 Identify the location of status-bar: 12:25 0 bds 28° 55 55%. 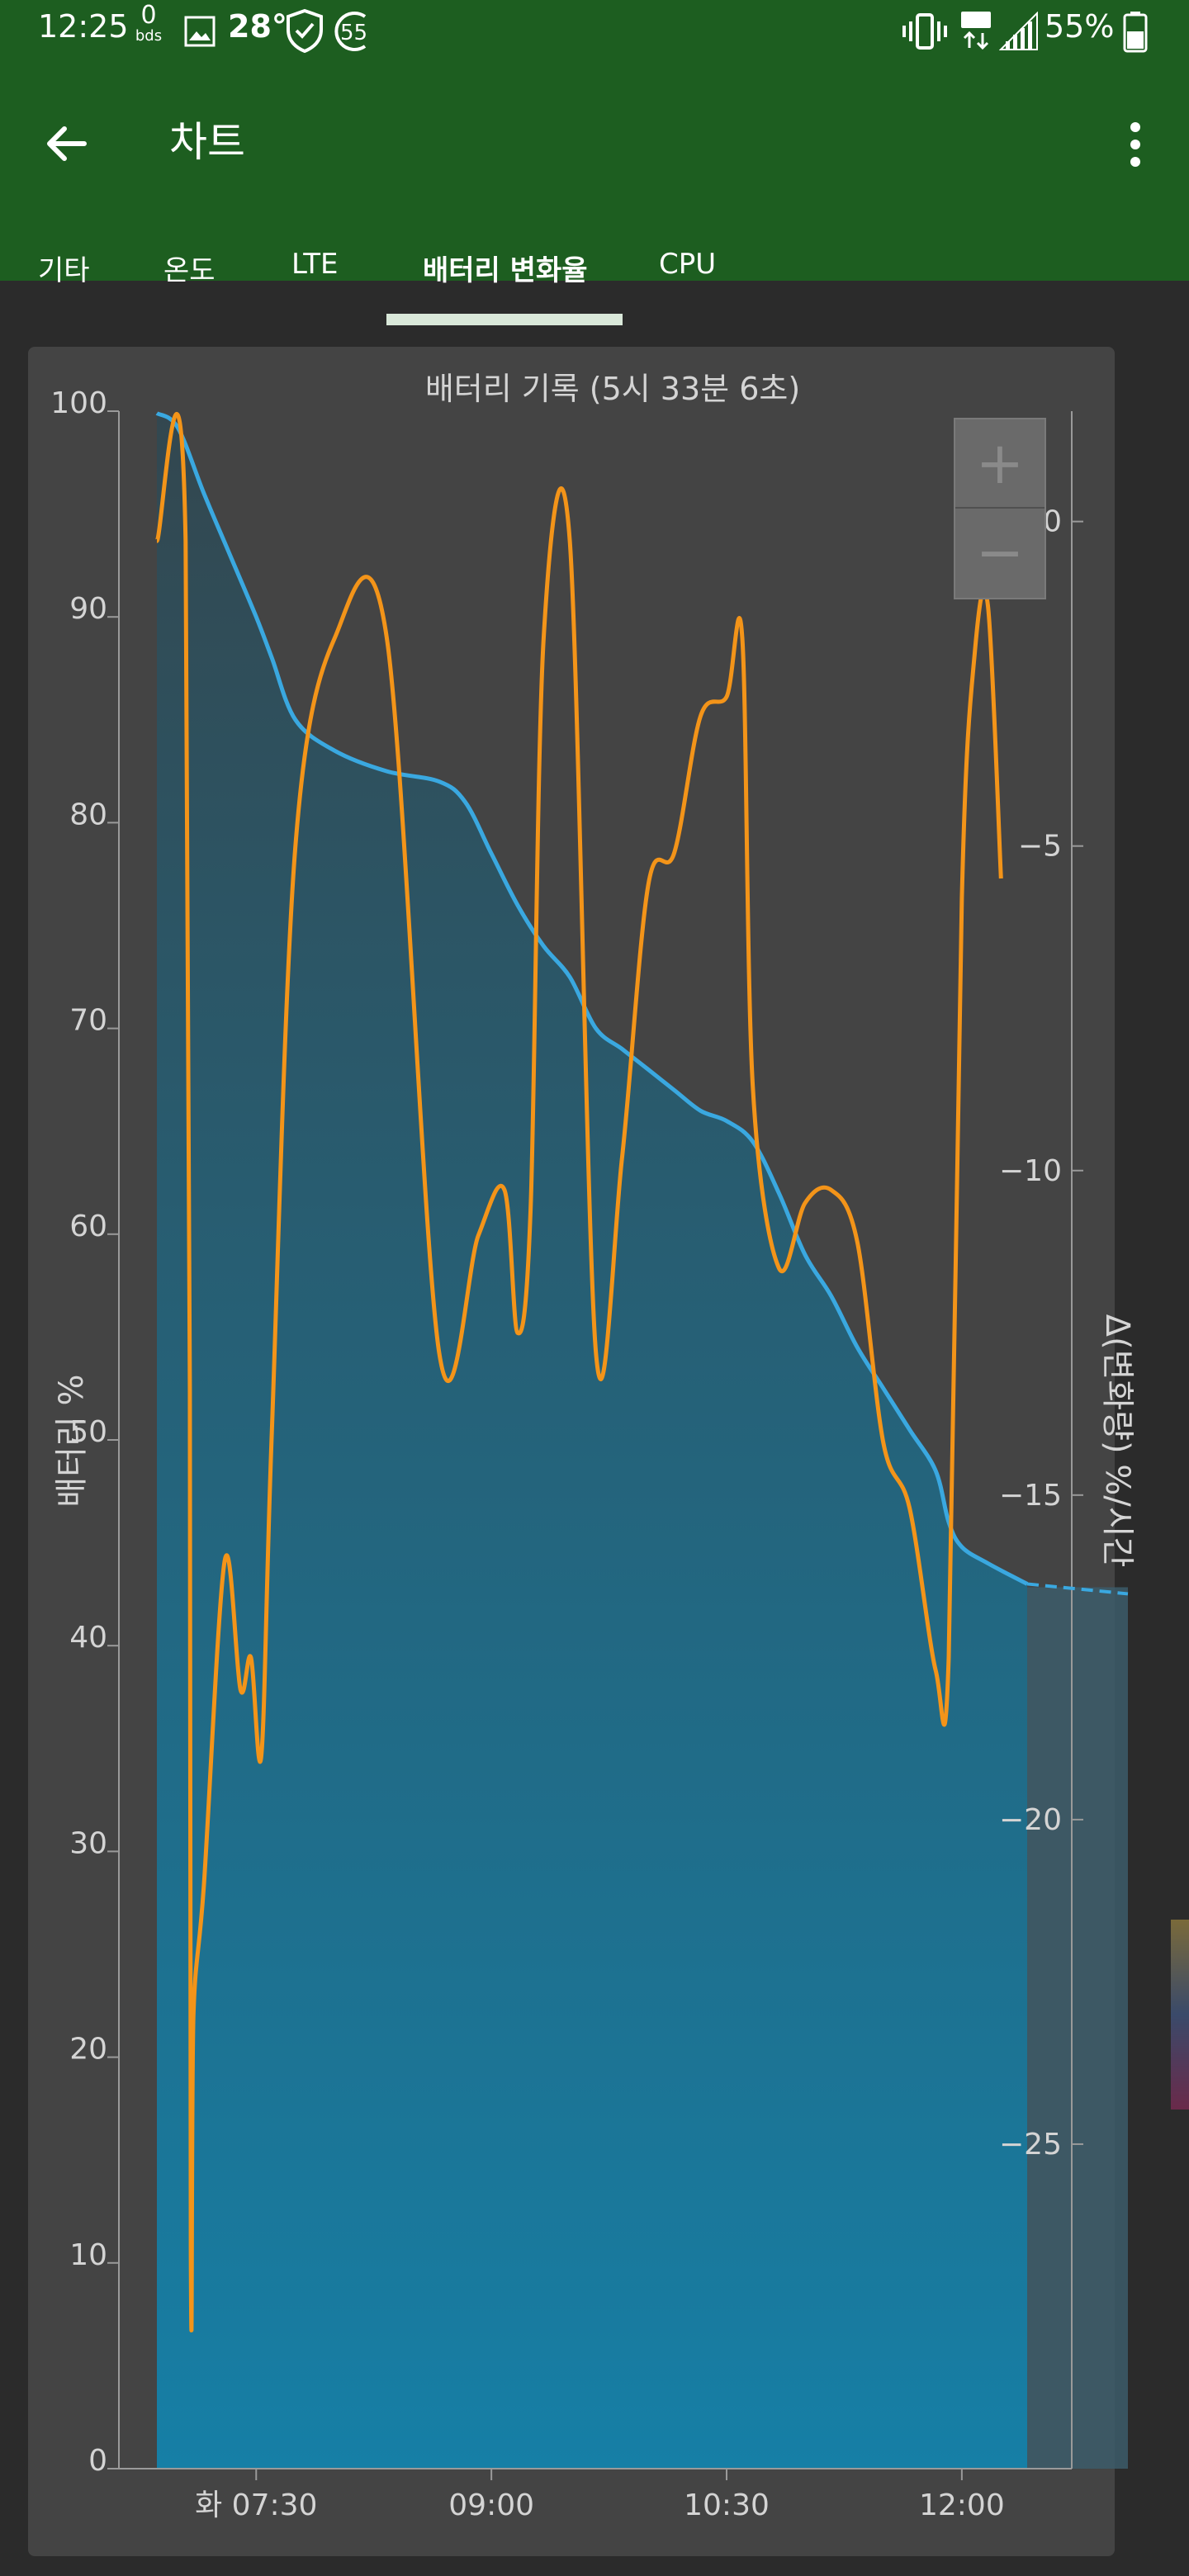
(594, 33).